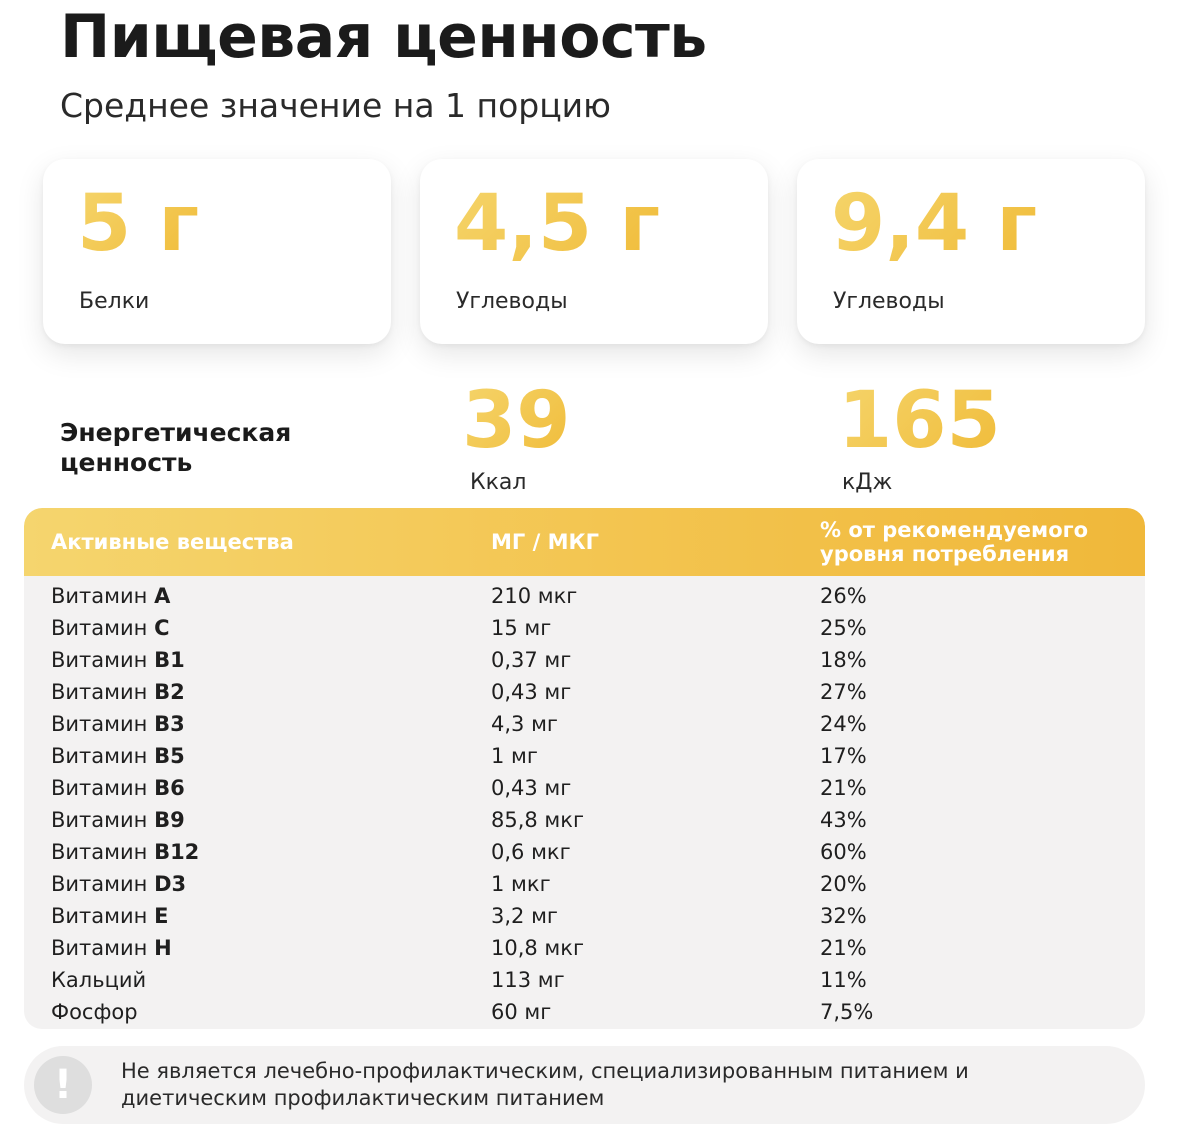 The height and width of the screenshot is (1128, 1184). What do you see at coordinates (537, 820) in the screenshot?
I see `substance-amount: 85,8 мкг` at bounding box center [537, 820].